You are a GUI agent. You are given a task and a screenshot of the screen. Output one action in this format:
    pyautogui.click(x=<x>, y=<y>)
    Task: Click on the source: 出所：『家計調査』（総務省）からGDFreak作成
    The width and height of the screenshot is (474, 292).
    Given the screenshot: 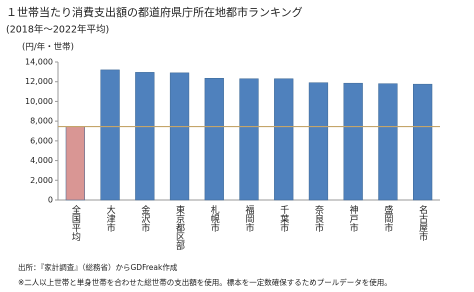 What is the action you would take?
    pyautogui.click(x=98, y=267)
    